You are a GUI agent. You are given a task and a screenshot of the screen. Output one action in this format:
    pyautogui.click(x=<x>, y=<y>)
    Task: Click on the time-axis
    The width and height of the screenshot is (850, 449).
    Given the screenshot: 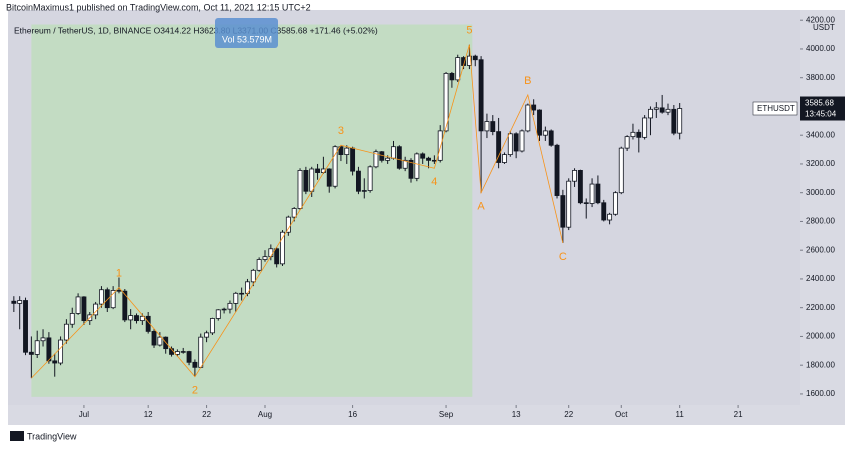 What is the action you would take?
    pyautogui.click(x=404, y=415)
    